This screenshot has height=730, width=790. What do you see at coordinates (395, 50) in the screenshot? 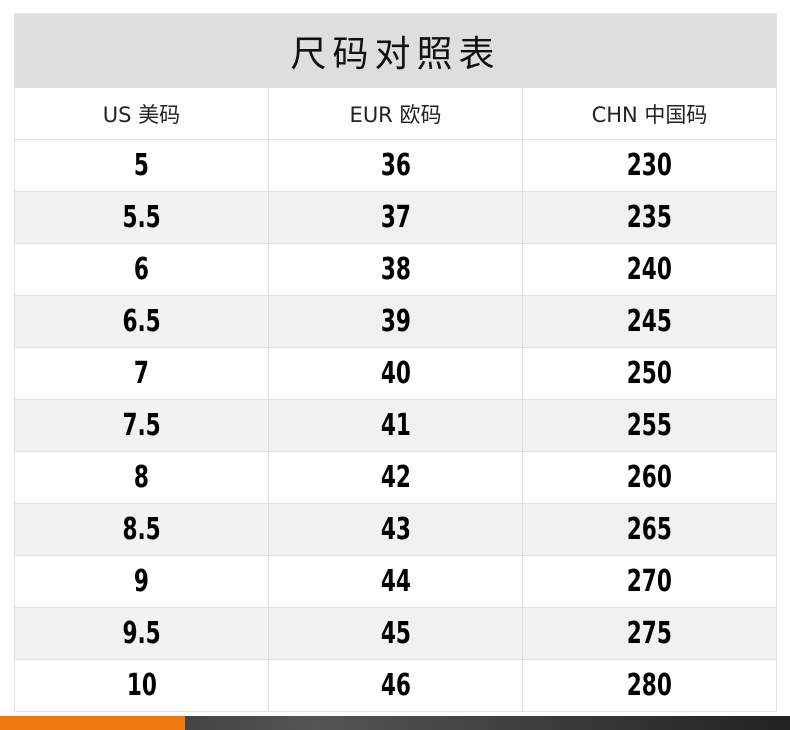
I see `table-title: 尺码对照表` at bounding box center [395, 50].